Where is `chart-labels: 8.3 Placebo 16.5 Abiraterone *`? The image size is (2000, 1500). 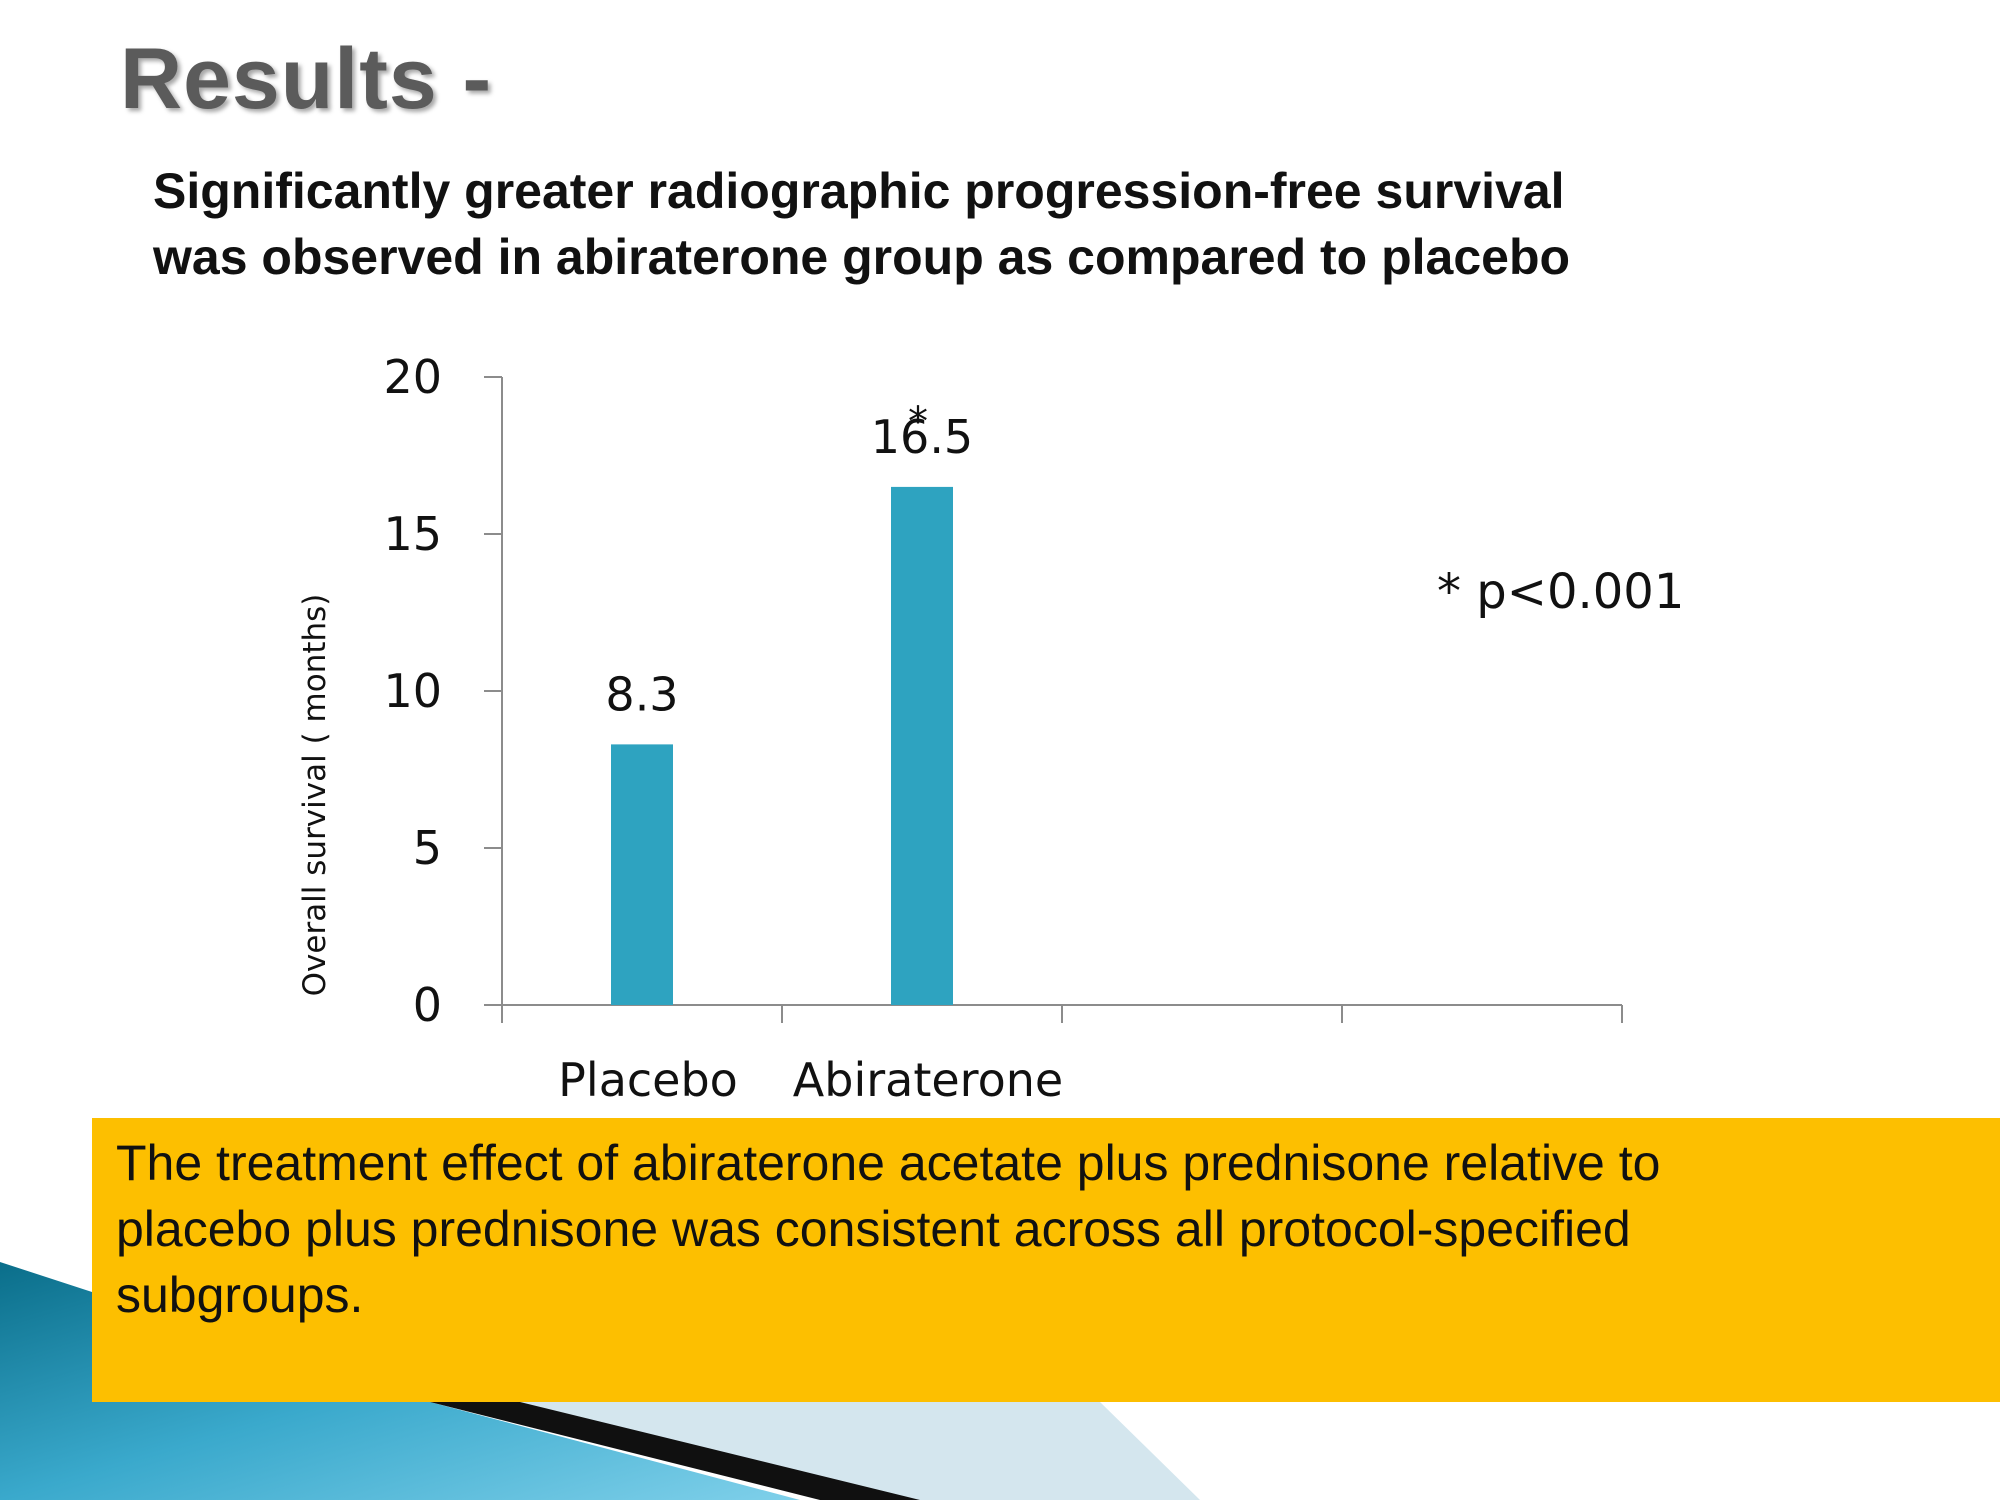
chart-labels: 8.3 Placebo 16.5 Abiraterone * is located at coordinates (810, 753).